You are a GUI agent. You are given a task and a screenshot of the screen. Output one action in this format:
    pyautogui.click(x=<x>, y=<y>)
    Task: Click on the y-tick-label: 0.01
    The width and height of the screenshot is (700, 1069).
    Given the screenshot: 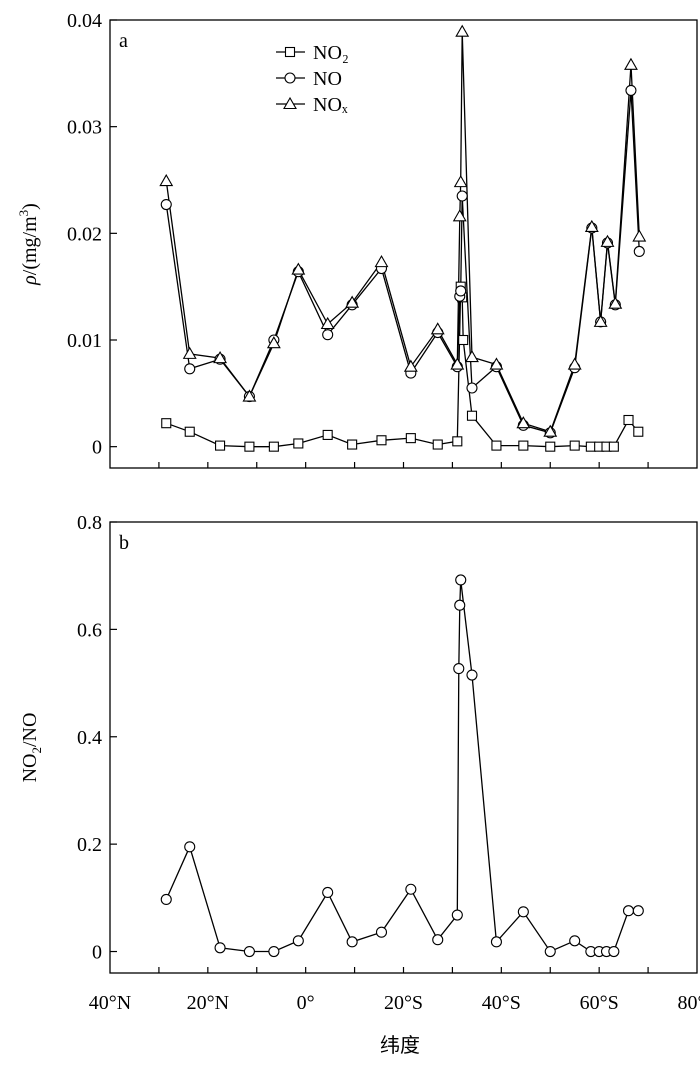 What is the action you would take?
    pyautogui.click(x=84, y=341)
    